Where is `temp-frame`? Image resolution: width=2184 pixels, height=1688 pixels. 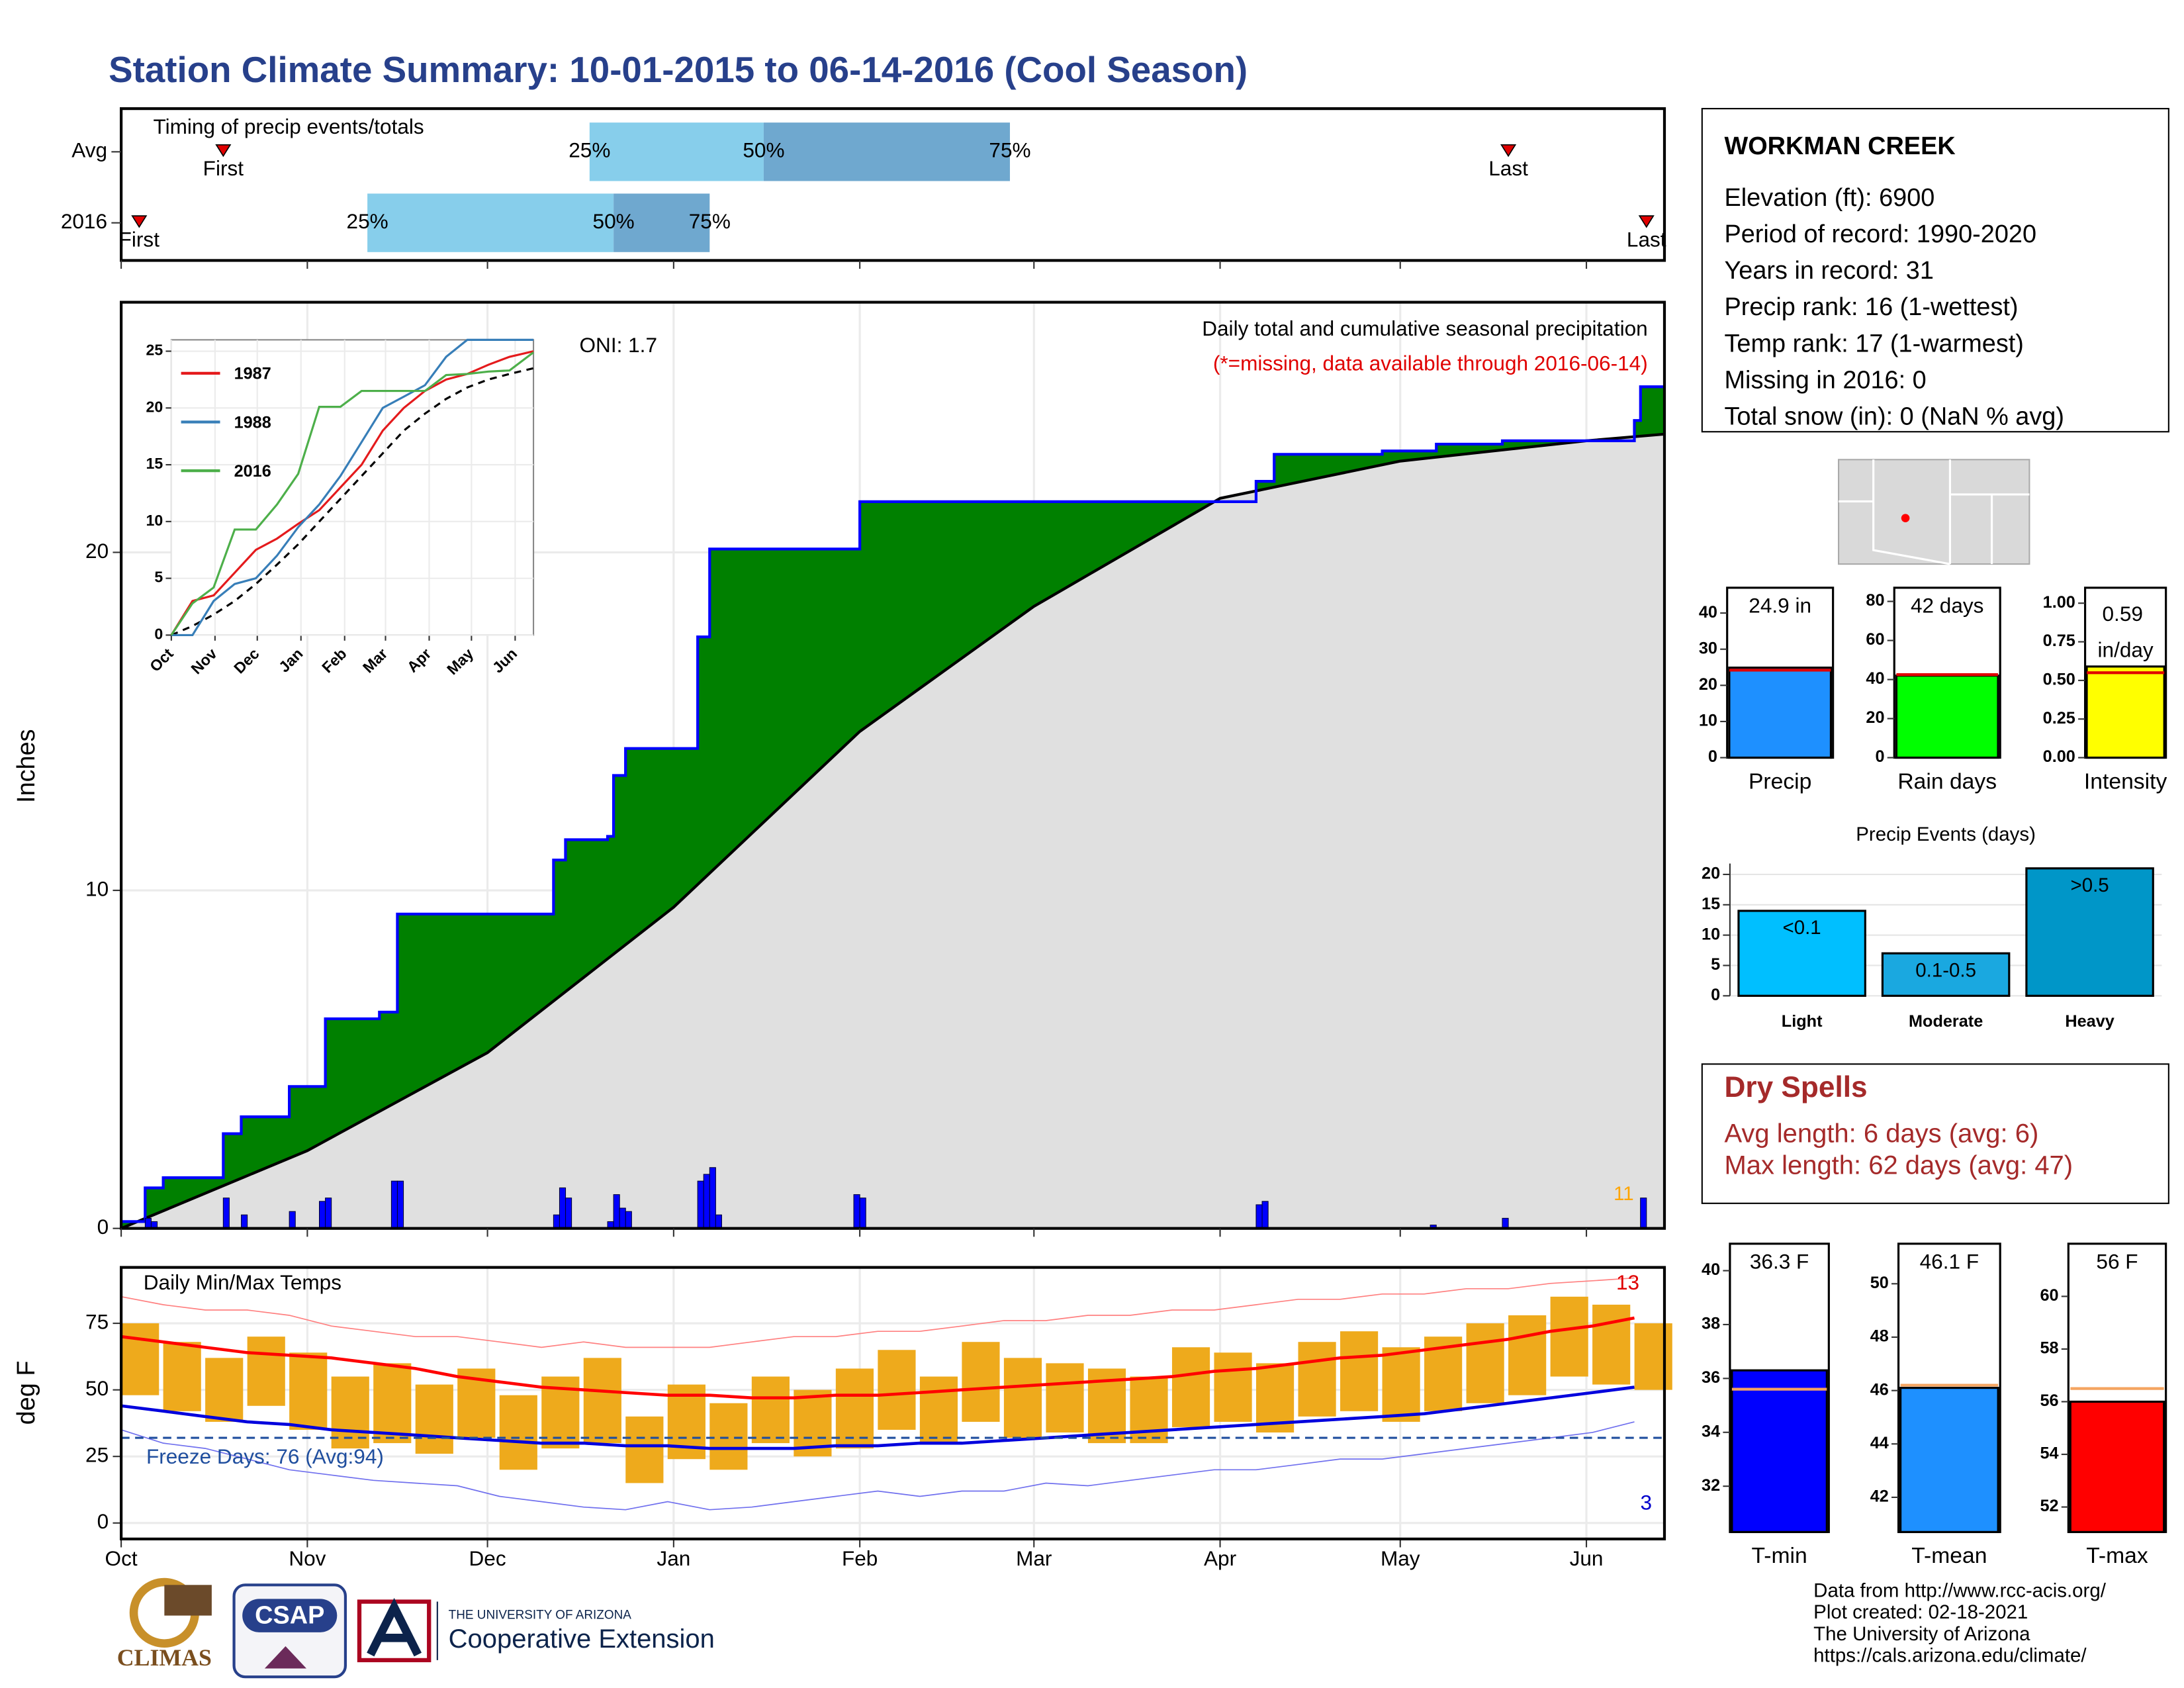
temp-frame is located at coordinates (893, 1403).